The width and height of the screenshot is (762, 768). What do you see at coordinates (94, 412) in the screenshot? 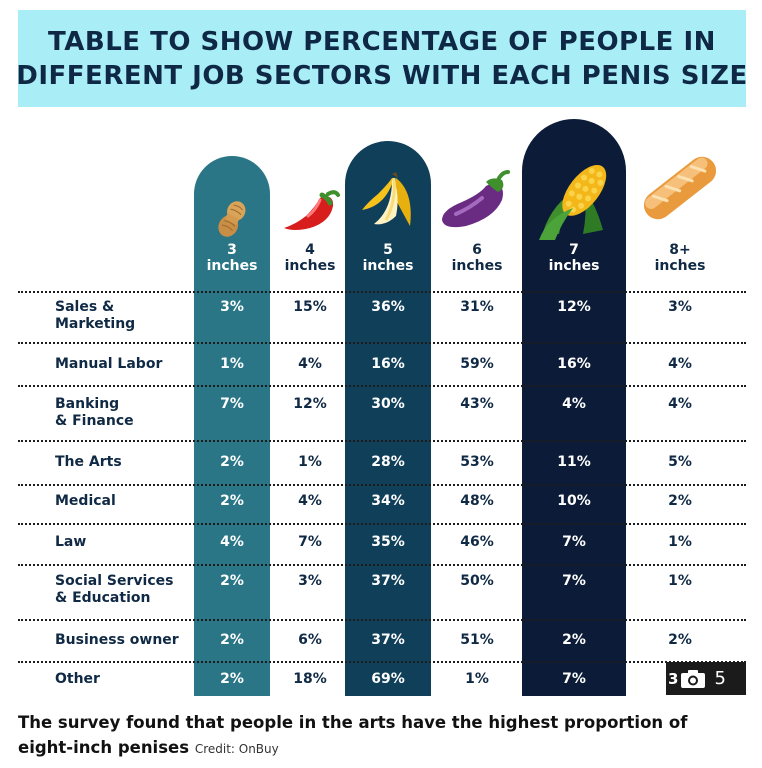
I see `row-label-banking-finance: Banking & Finance` at bounding box center [94, 412].